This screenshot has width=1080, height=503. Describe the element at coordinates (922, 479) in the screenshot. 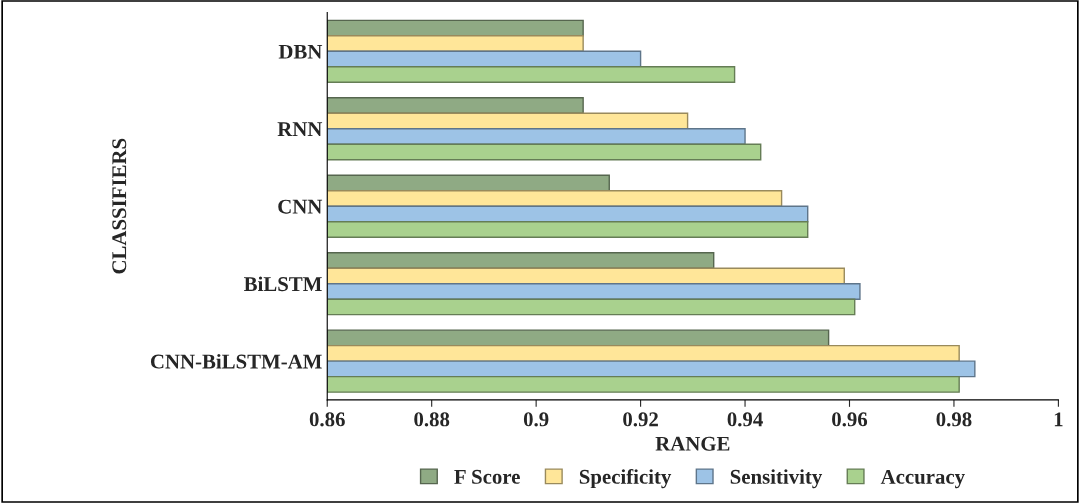

I see `legend-label: Accuracy` at that location.